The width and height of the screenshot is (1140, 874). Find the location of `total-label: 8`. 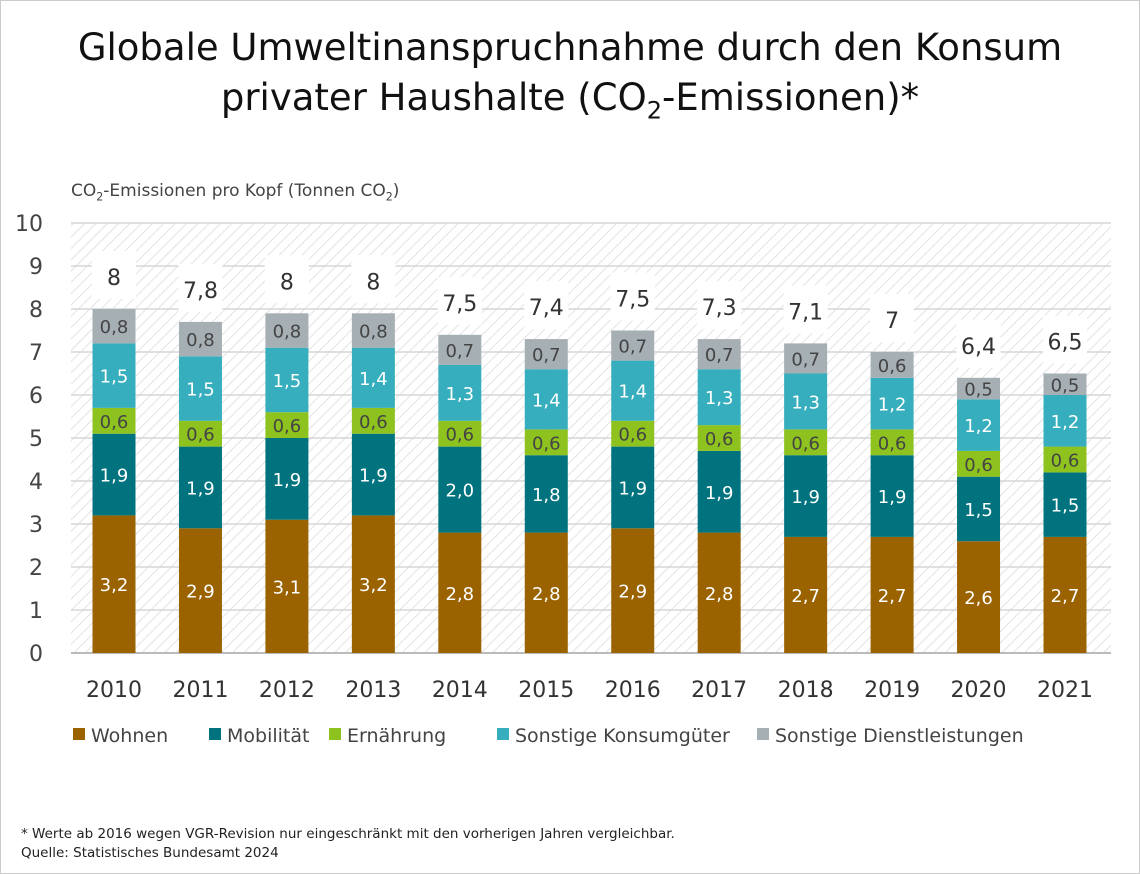

total-label: 8 is located at coordinates (287, 282).